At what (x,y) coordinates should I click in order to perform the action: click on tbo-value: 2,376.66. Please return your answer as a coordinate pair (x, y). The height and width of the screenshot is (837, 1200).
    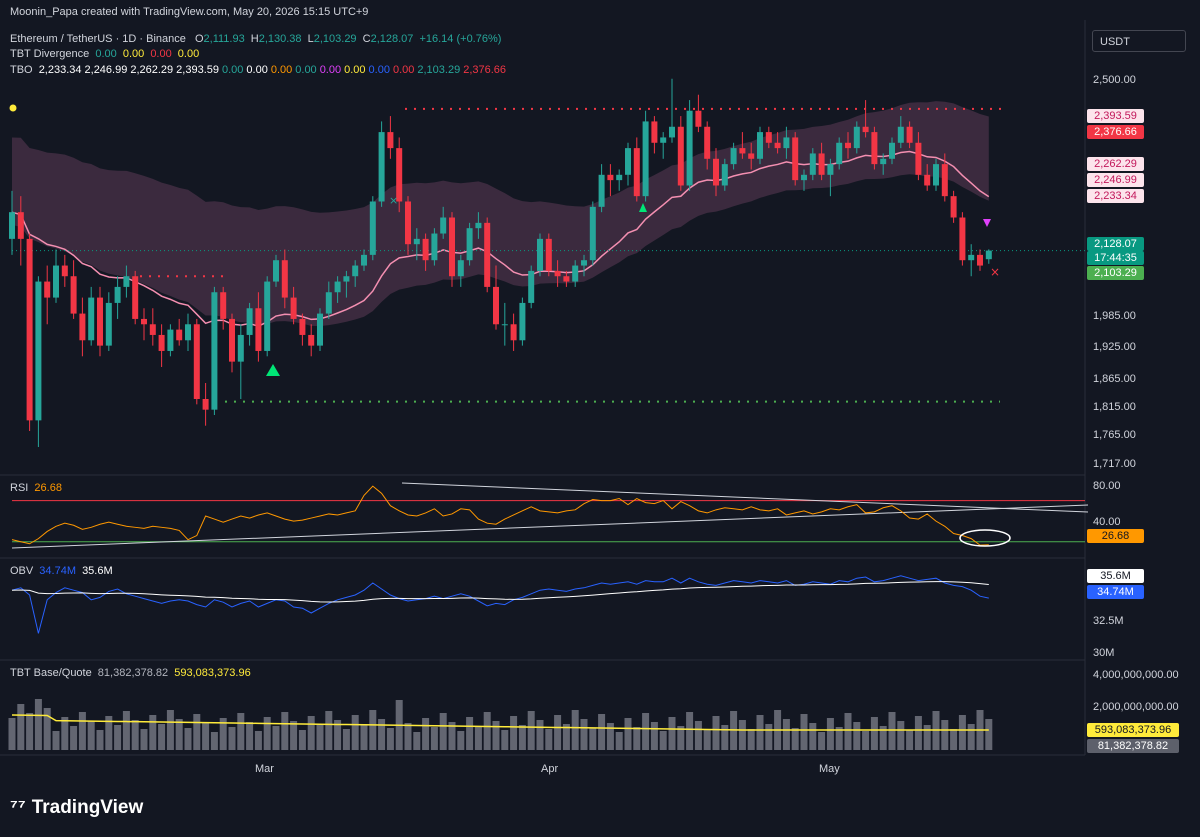
    Looking at the image, I should click on (485, 70).